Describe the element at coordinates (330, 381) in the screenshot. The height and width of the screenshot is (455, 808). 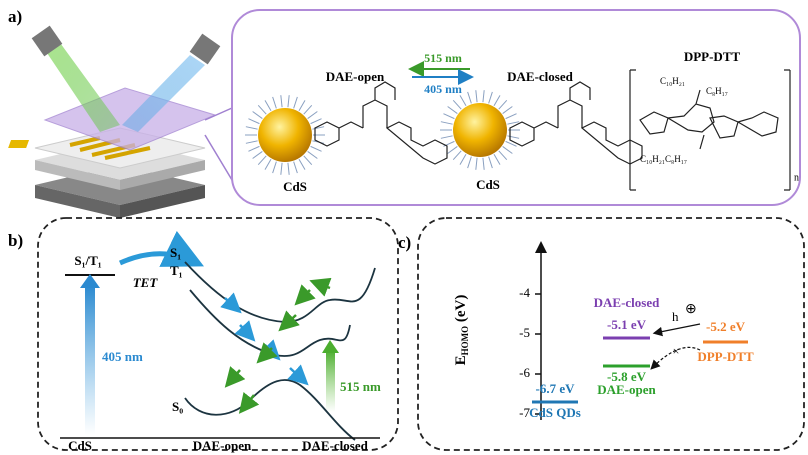
I see `excitation-arrow` at that location.